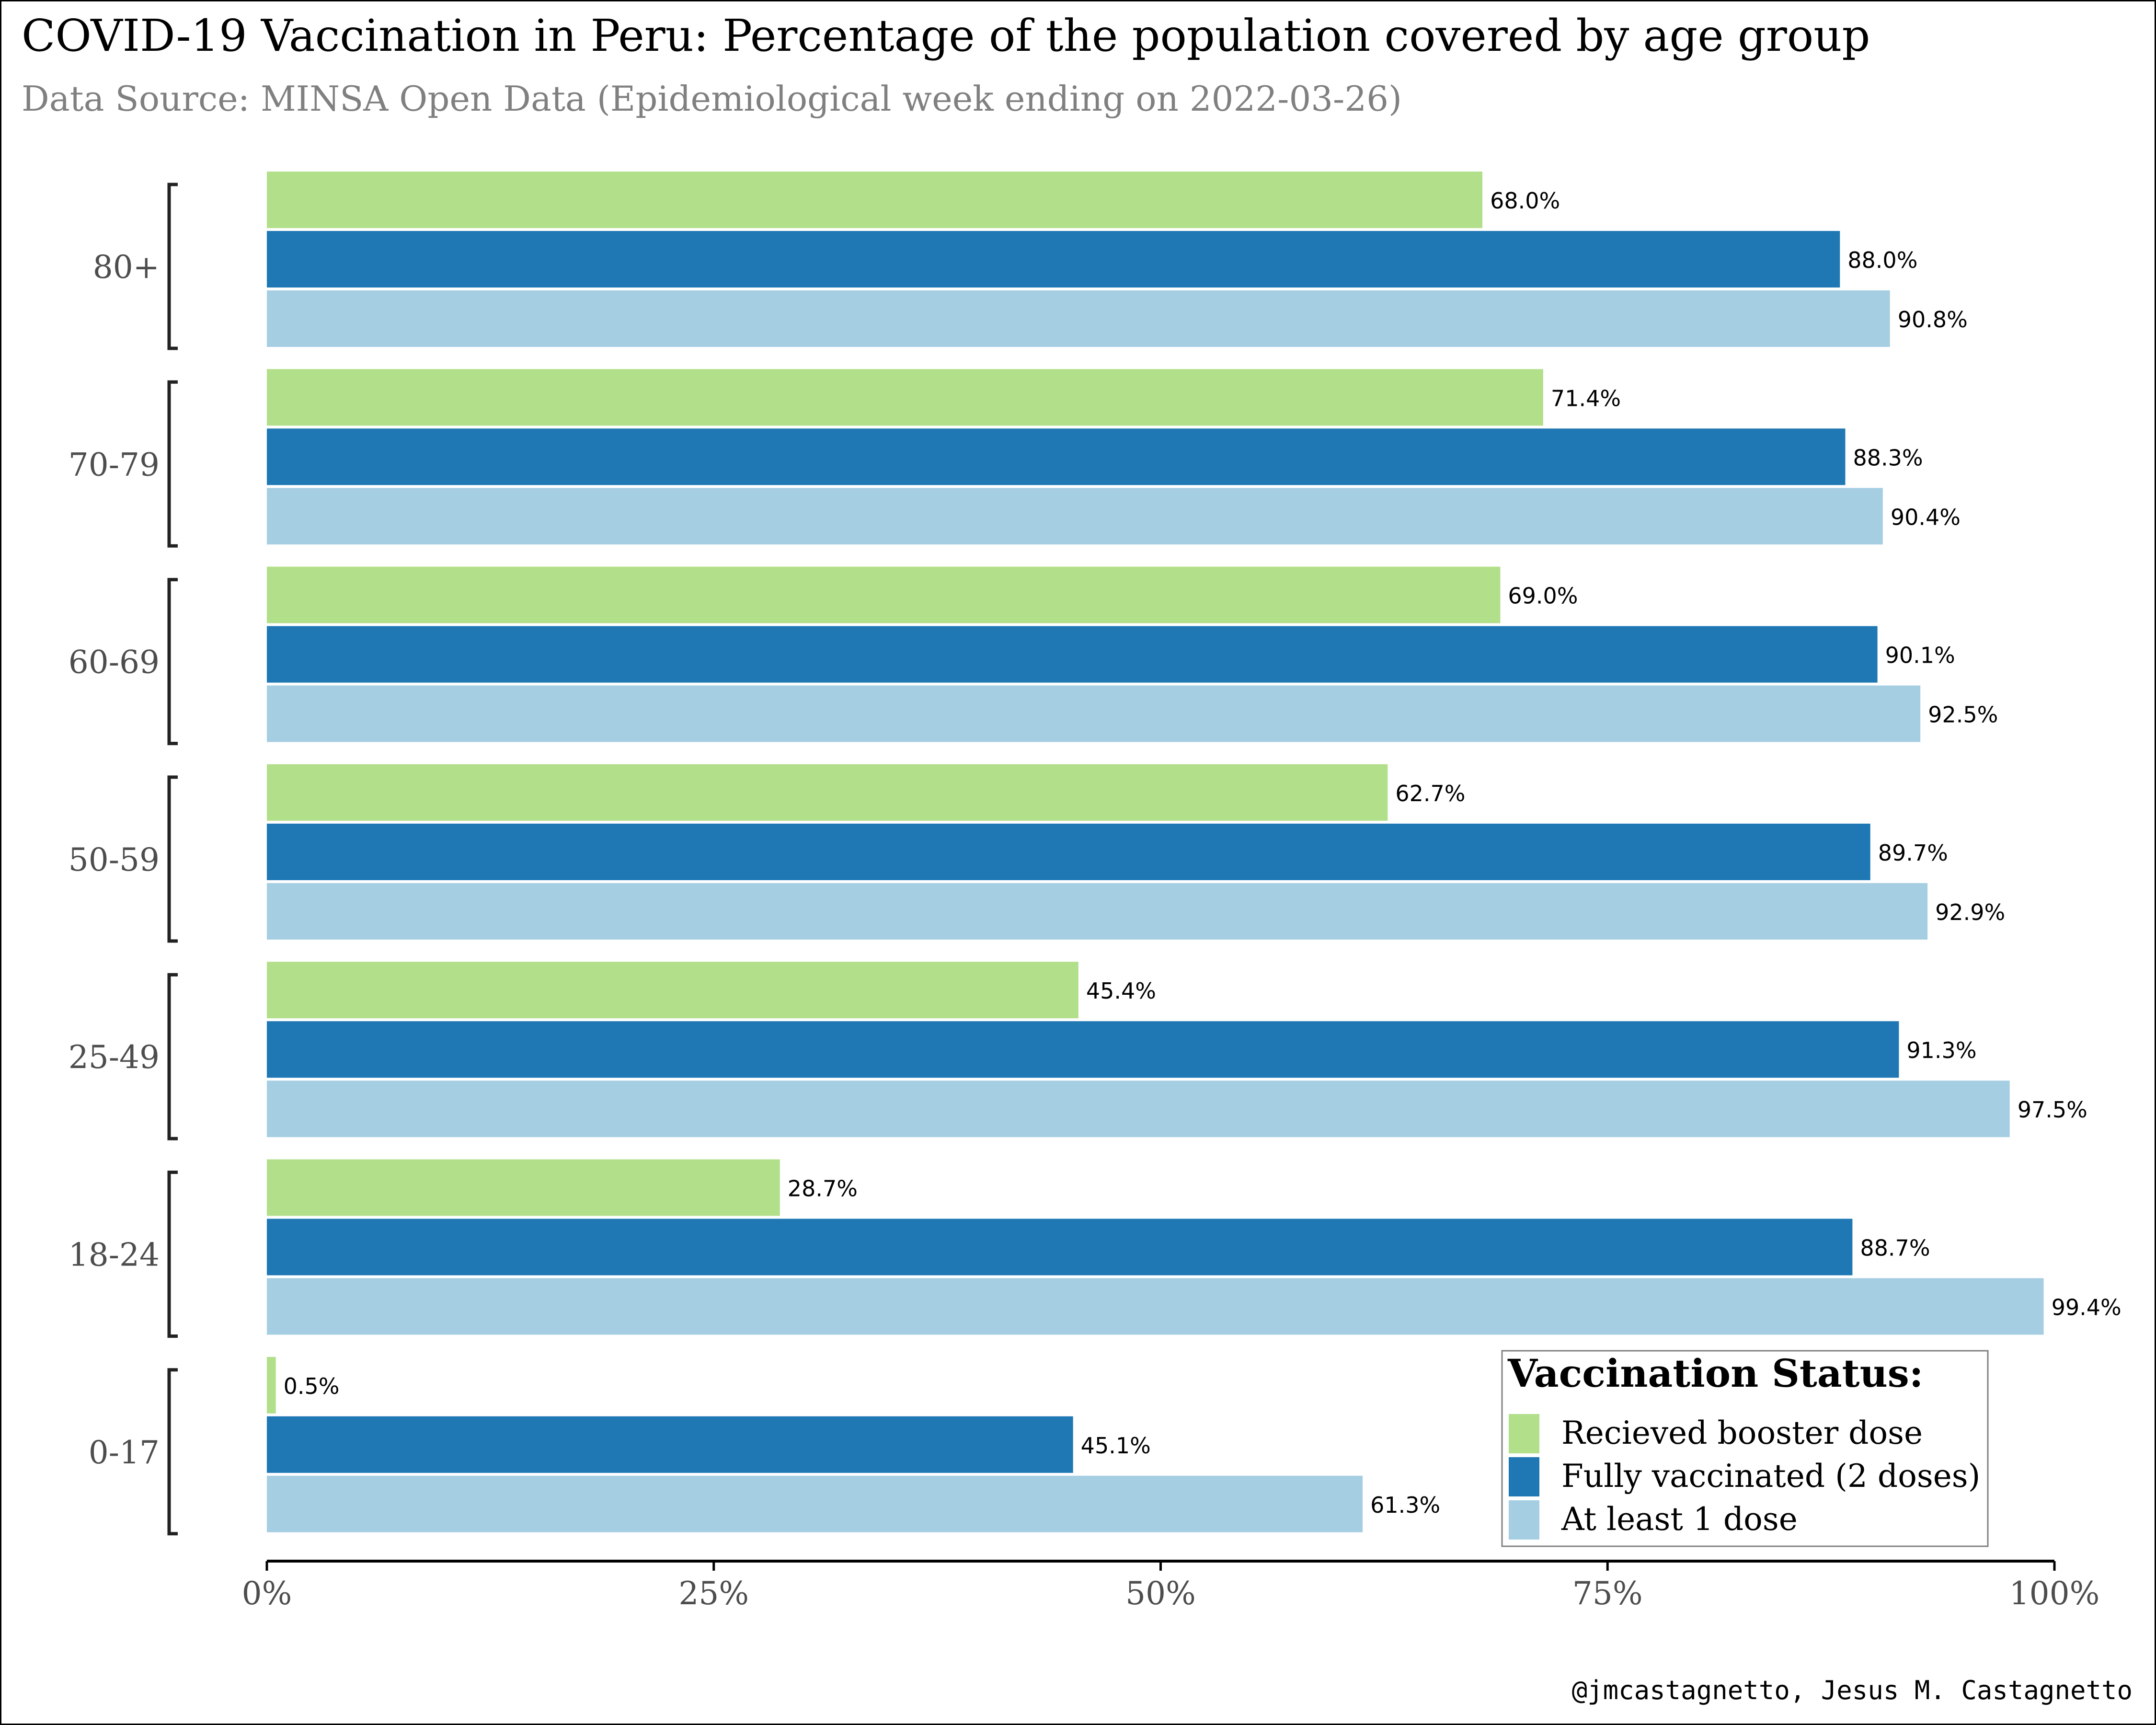 The width and height of the screenshot is (2156, 1725). I want to click on bar-value-label: 61.3%, so click(1405, 1505).